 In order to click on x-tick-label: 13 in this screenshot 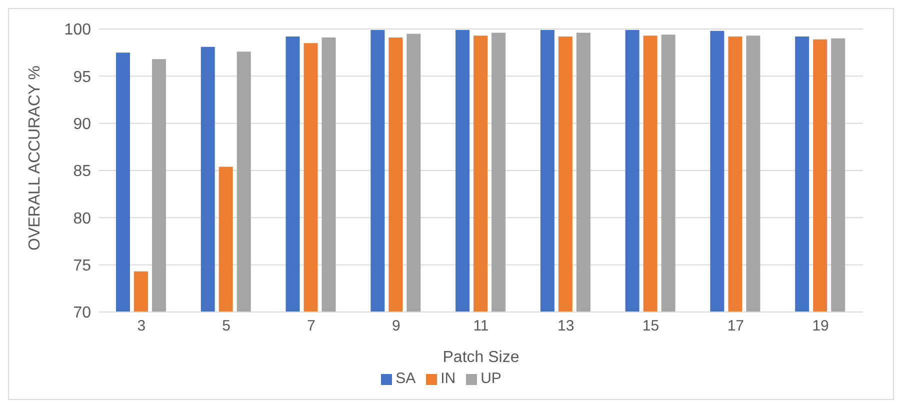, I will do `click(566, 326)`.